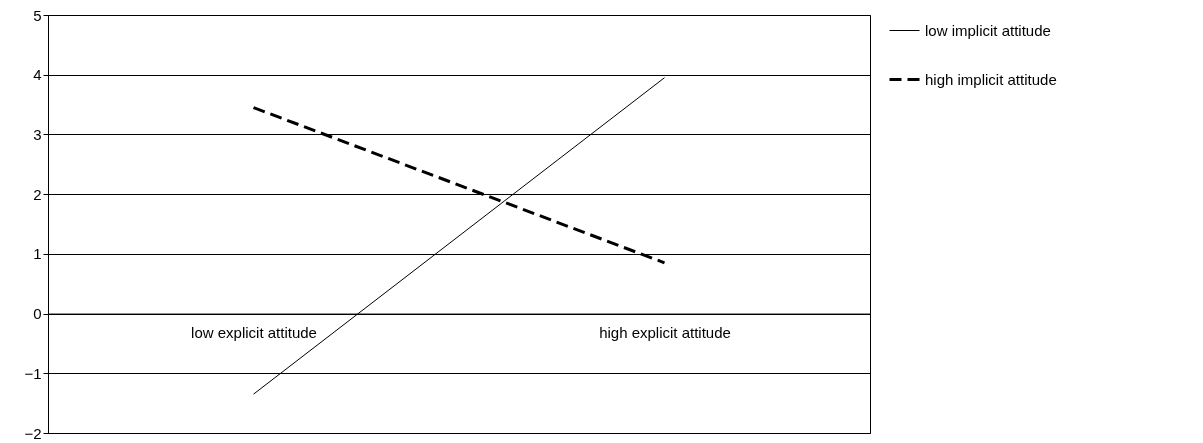 The image size is (1203, 443). I want to click on y-tick-label: −2, so click(33, 433).